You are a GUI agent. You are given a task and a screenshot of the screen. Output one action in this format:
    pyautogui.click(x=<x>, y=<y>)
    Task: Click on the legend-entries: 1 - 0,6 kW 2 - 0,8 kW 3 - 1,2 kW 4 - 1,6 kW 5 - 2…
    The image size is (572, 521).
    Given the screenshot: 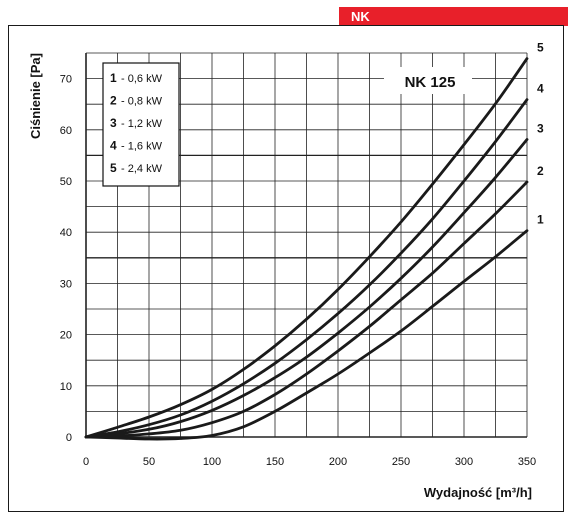 What is the action you would take?
    pyautogui.click(x=136, y=123)
    